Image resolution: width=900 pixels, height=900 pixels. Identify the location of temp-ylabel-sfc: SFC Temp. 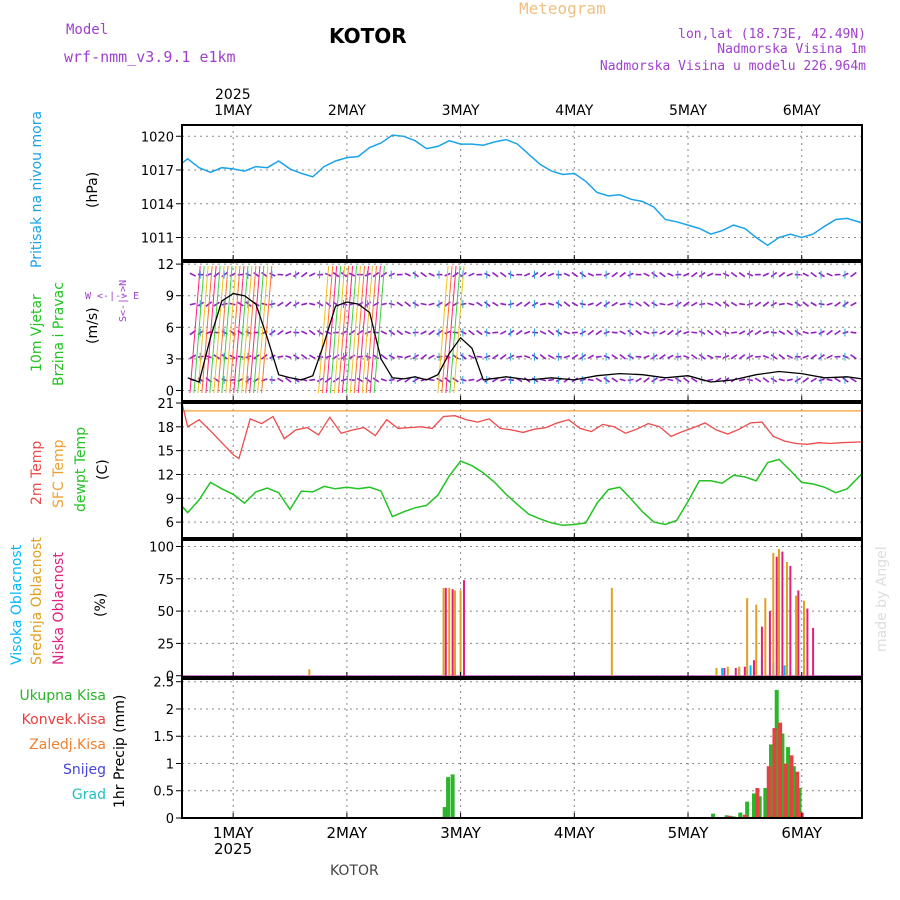
(59, 473).